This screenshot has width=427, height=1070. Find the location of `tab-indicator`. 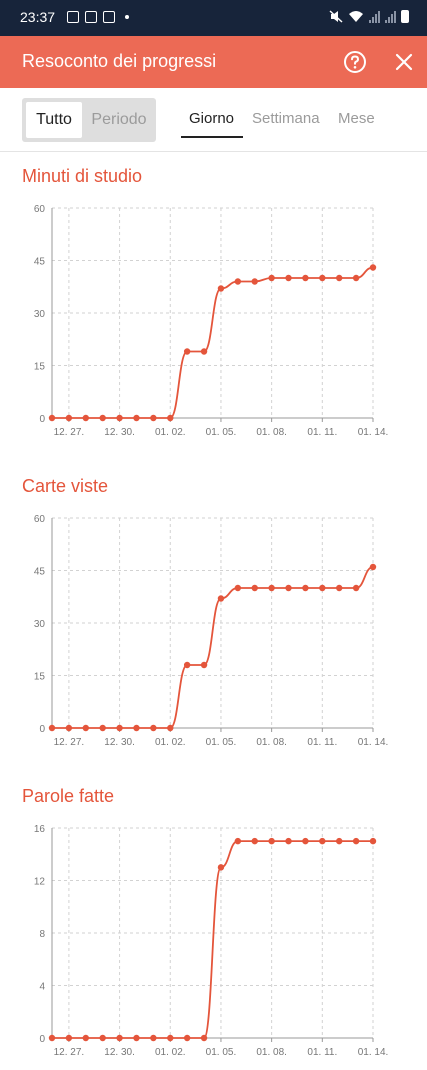

tab-indicator is located at coordinates (212, 137).